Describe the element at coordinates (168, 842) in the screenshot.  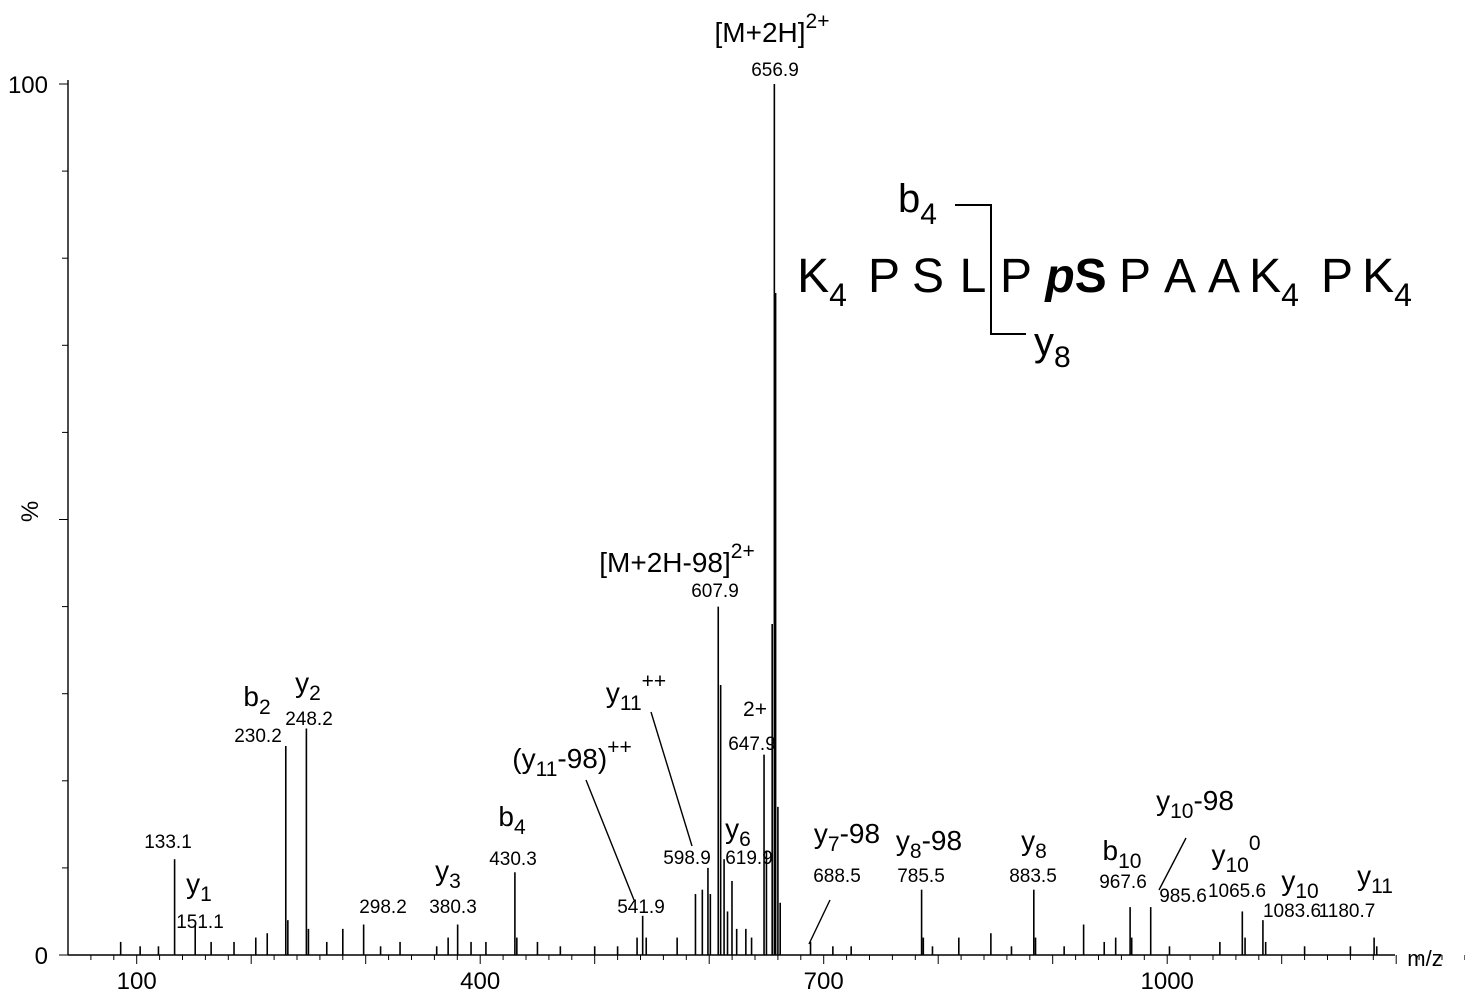
I see `peak-mz-label: 133.1` at that location.